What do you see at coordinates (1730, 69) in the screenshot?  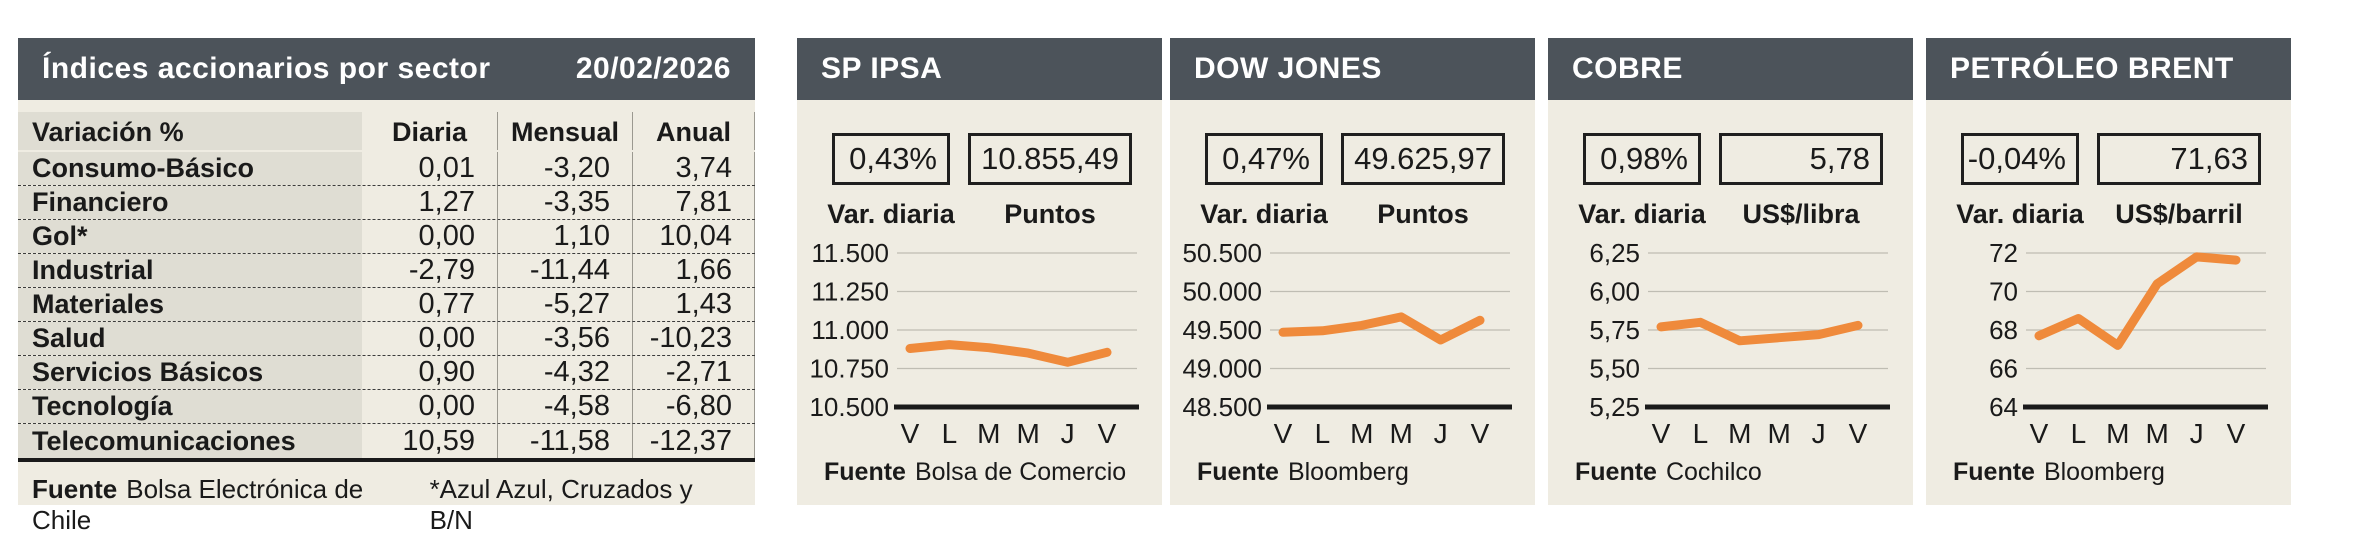 I see `cobre-header: COBRE` at bounding box center [1730, 69].